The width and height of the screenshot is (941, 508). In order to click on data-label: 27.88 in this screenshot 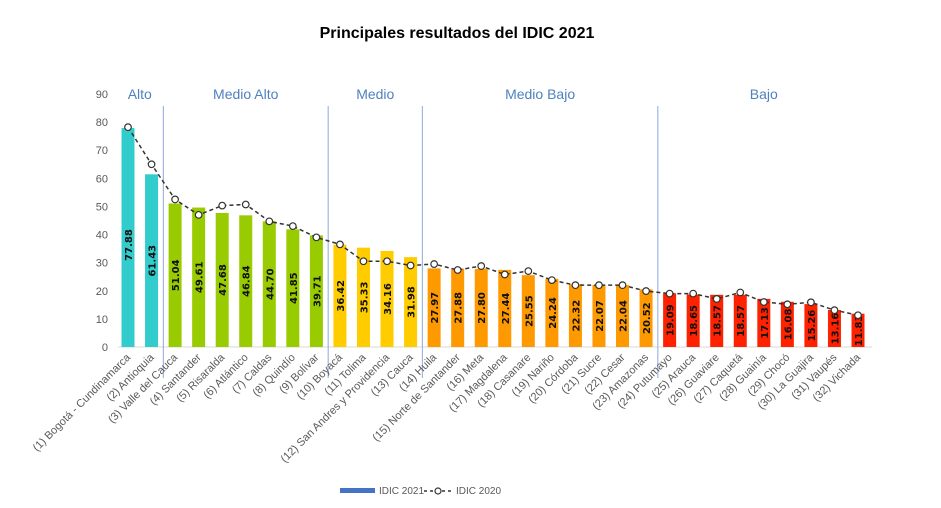, I will do `click(459, 308)`.